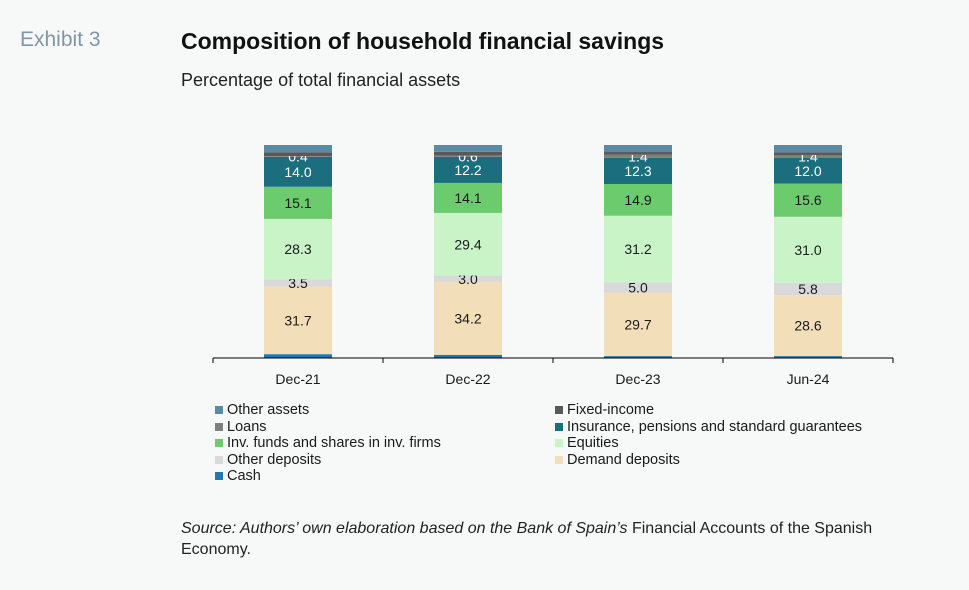  I want to click on data-label: 31.0, so click(807, 250).